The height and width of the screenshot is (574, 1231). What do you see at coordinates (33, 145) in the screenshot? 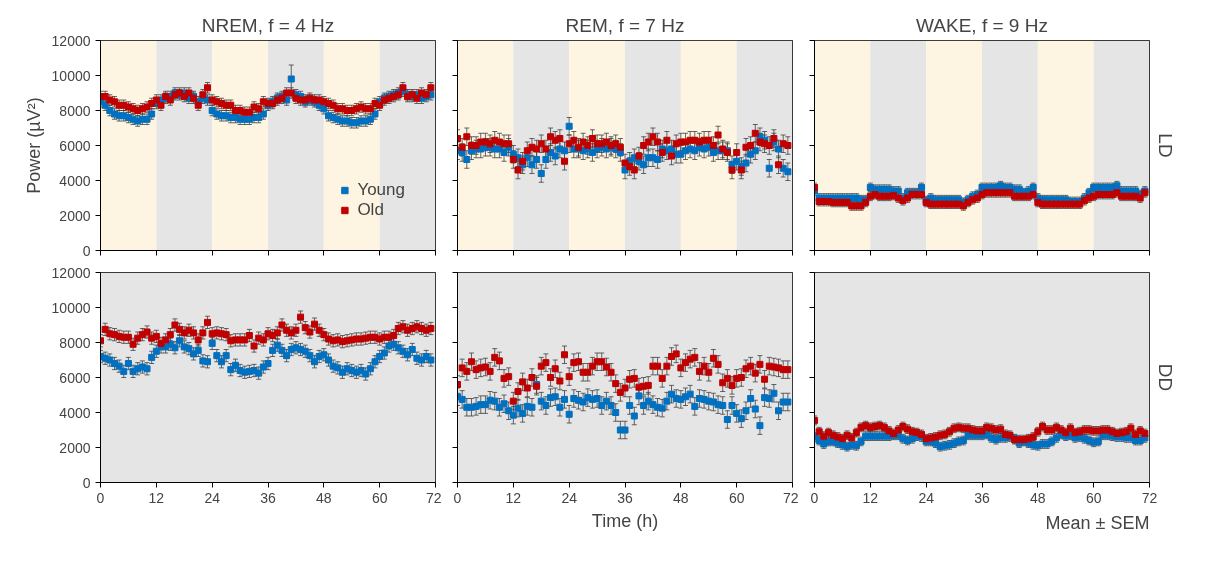
I see `y-axis-title: Power (µV²)` at bounding box center [33, 145].